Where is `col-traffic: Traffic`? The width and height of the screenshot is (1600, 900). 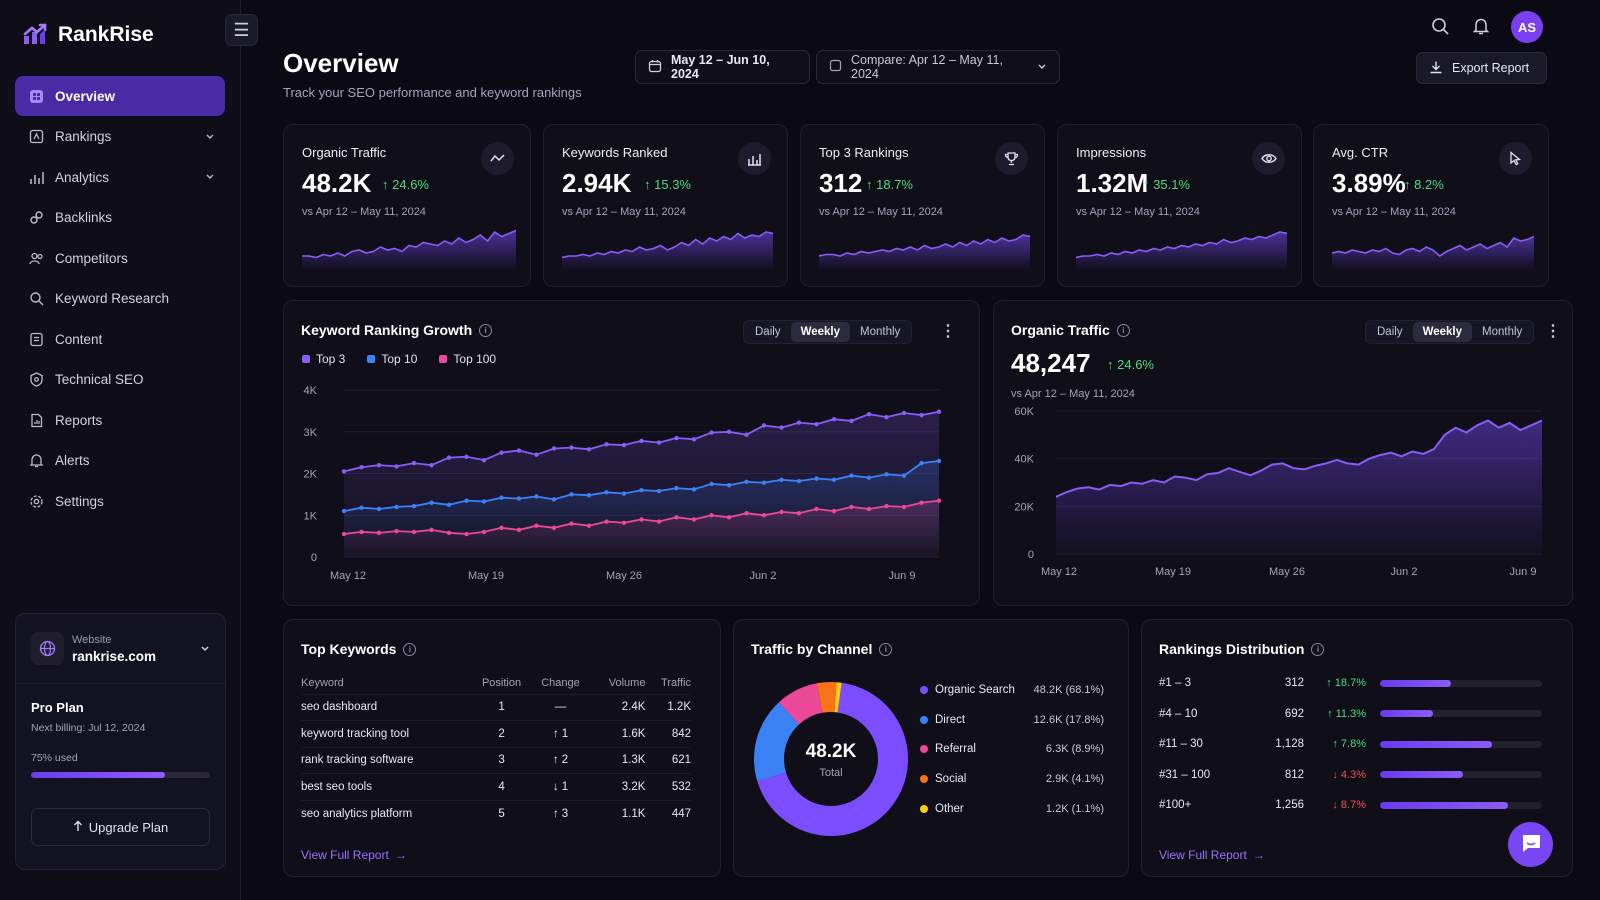 col-traffic: Traffic is located at coordinates (676, 682).